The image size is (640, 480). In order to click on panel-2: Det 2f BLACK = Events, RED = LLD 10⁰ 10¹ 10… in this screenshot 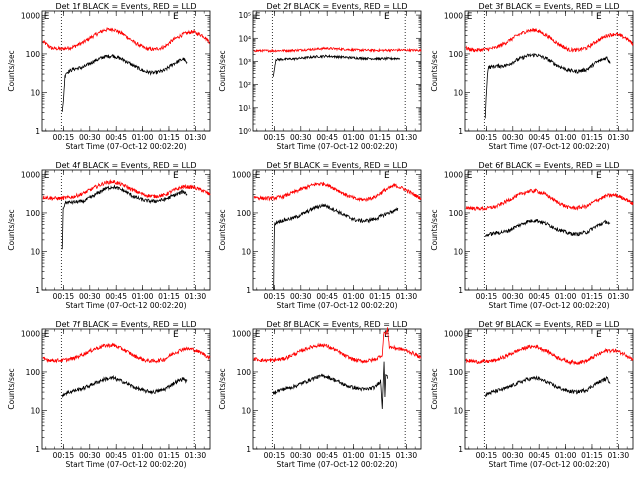, I will do `click(320, 76)`.